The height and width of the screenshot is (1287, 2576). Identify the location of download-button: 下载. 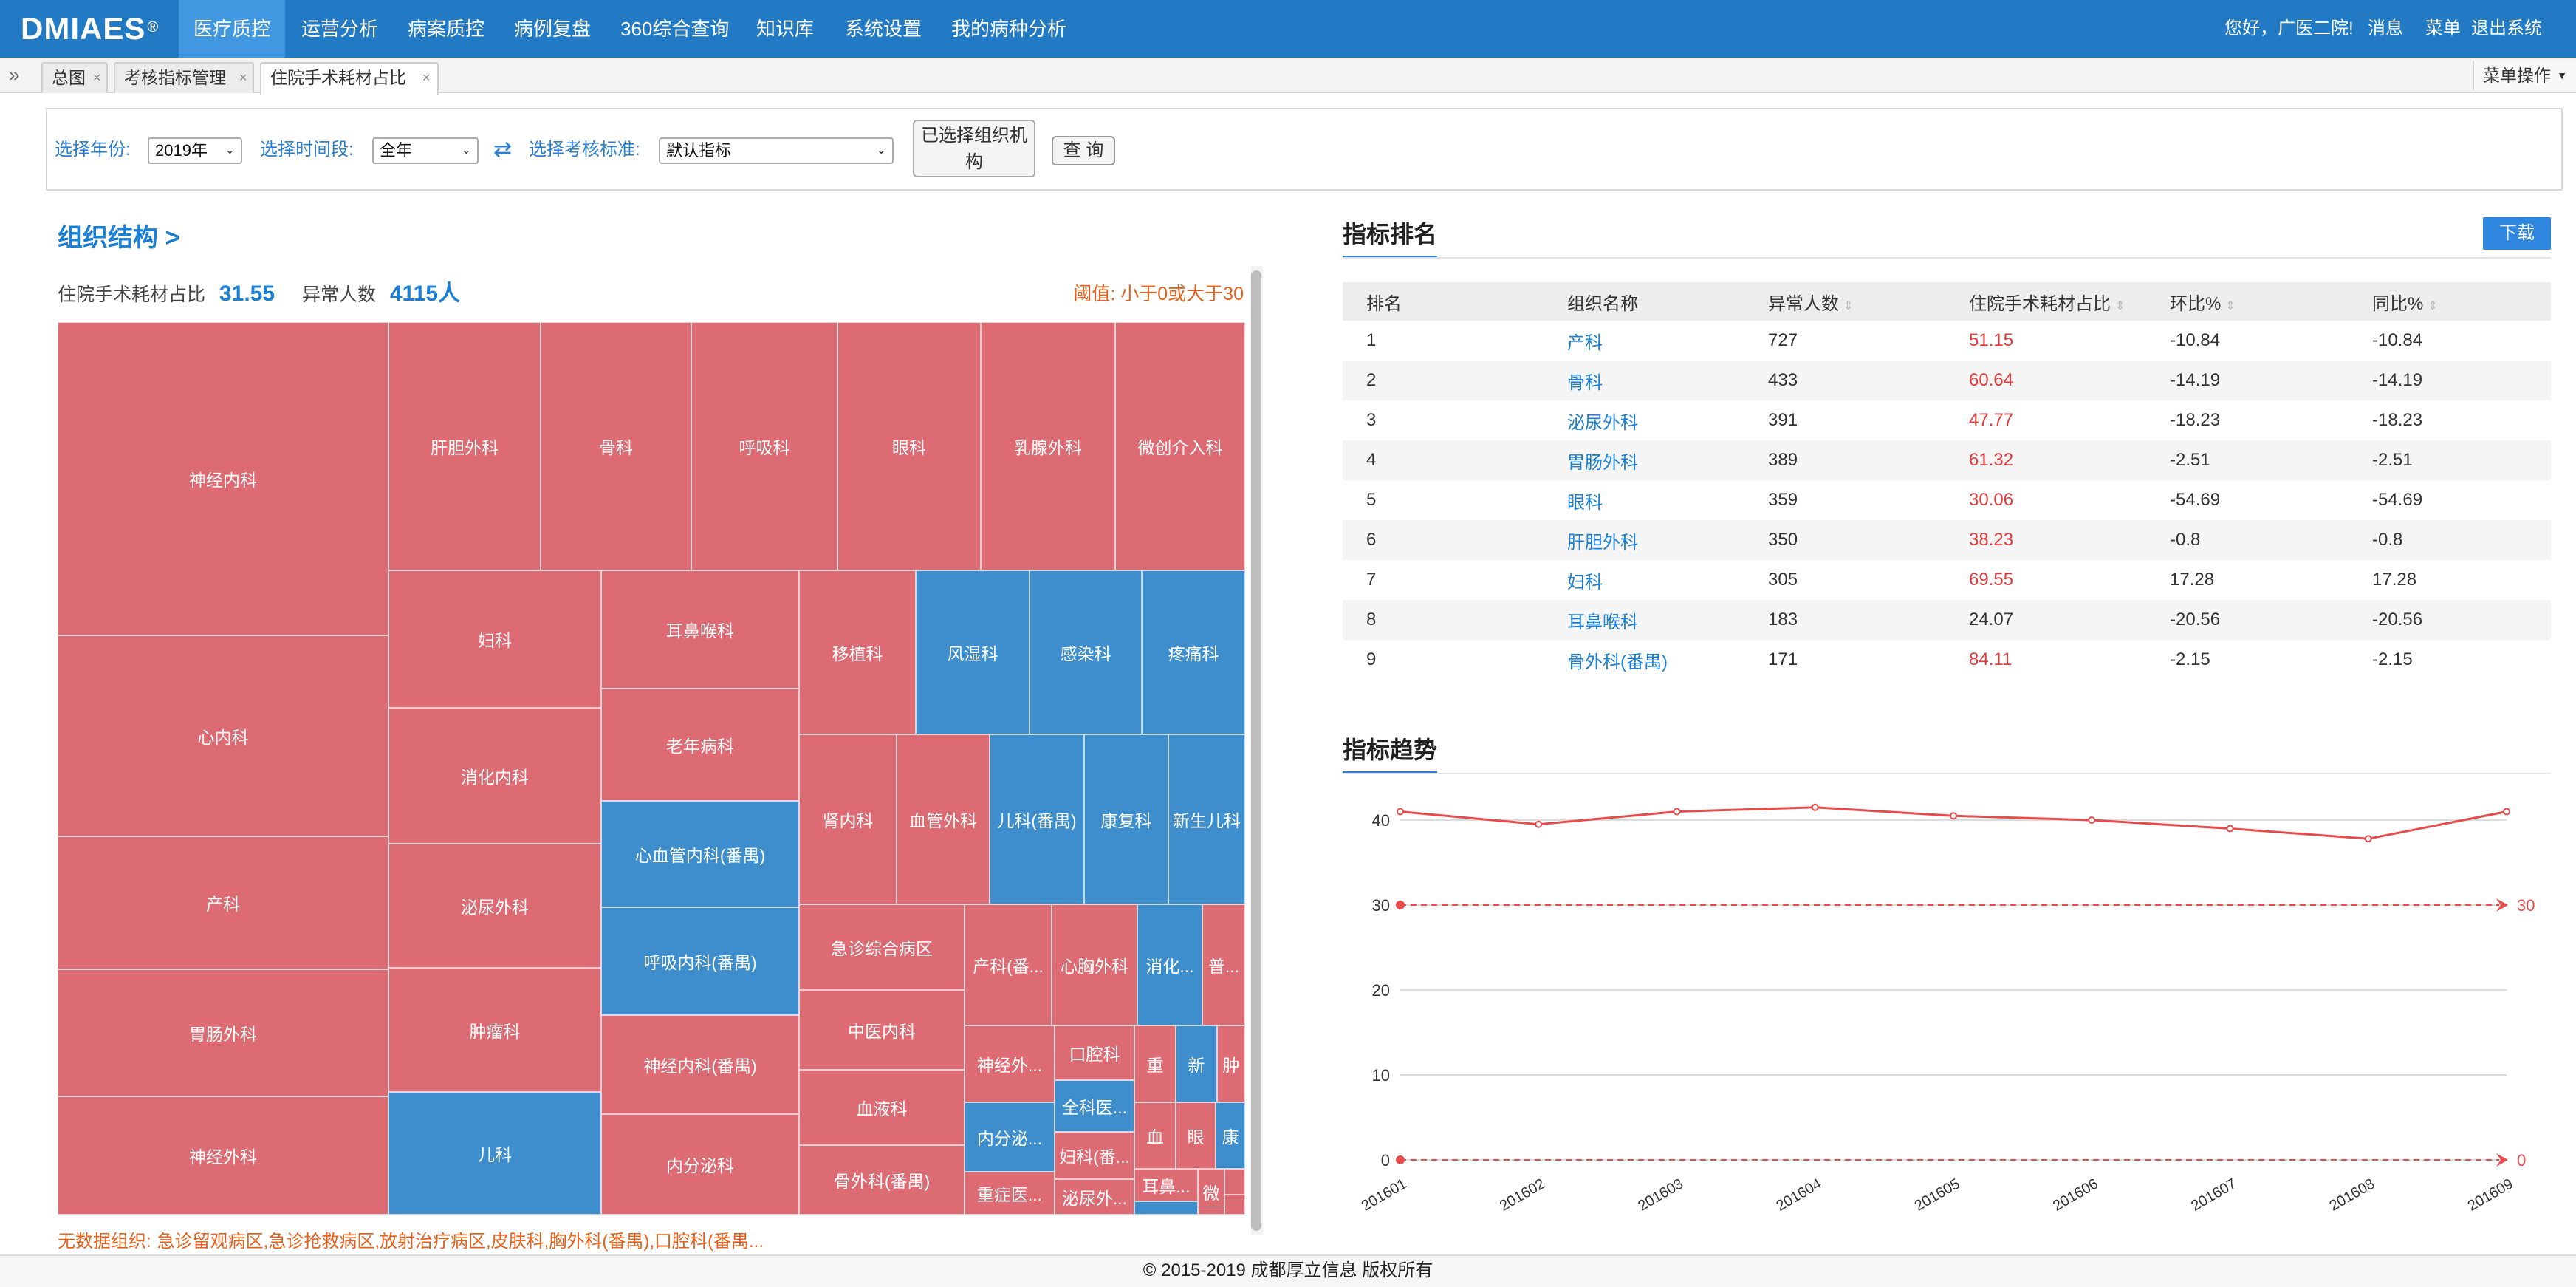
(2517, 234).